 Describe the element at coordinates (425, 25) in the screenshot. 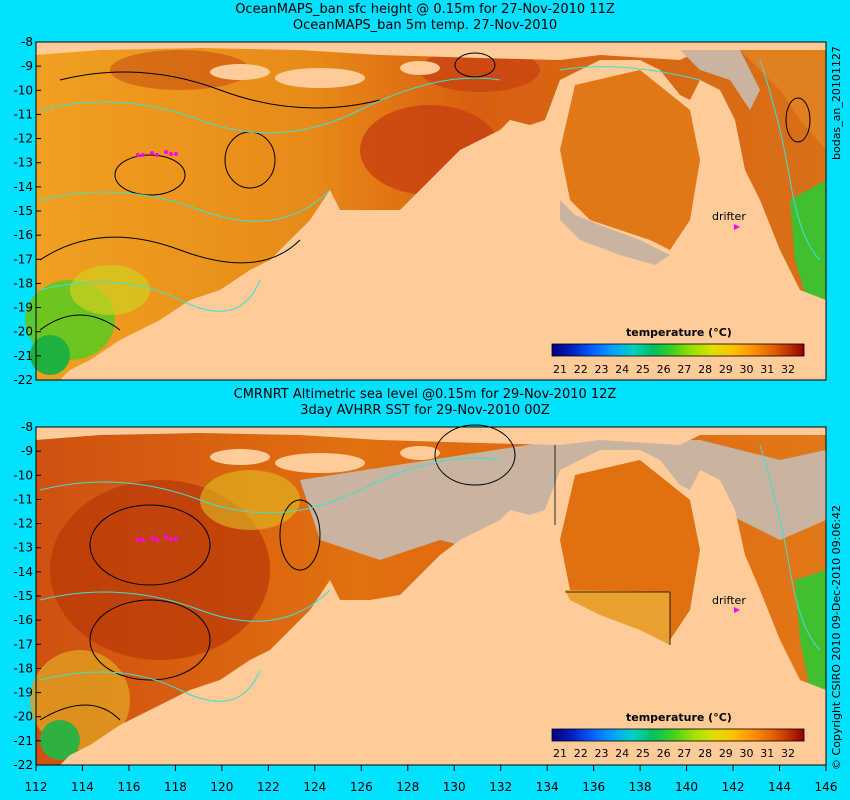

I see `top-title-line2: OceanMAPS_ban 5m temp. 27-Nov-2010` at that location.